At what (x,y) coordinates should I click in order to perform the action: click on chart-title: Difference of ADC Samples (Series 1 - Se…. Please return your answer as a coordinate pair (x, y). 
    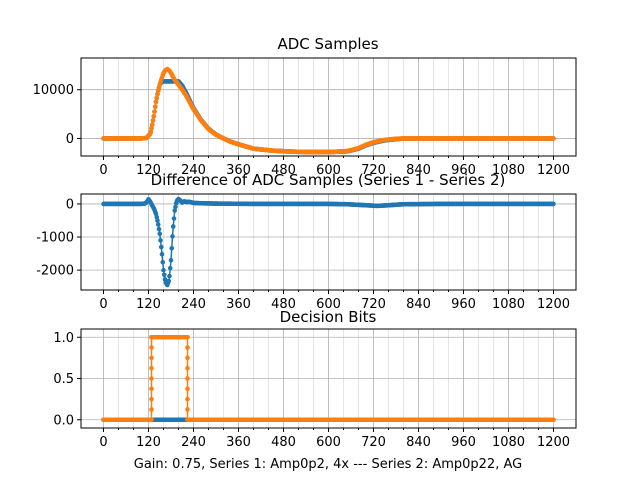
    Looking at the image, I should click on (328, 180).